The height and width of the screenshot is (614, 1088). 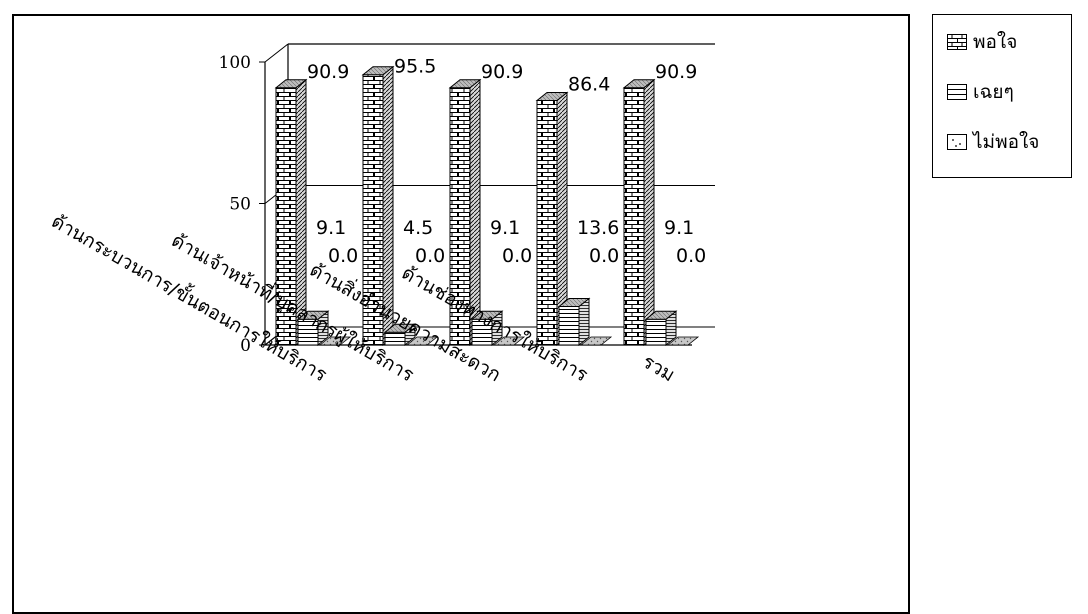 I want to click on legend-label-dissatisfied: ไม่พอใจ, so click(x=1006, y=142).